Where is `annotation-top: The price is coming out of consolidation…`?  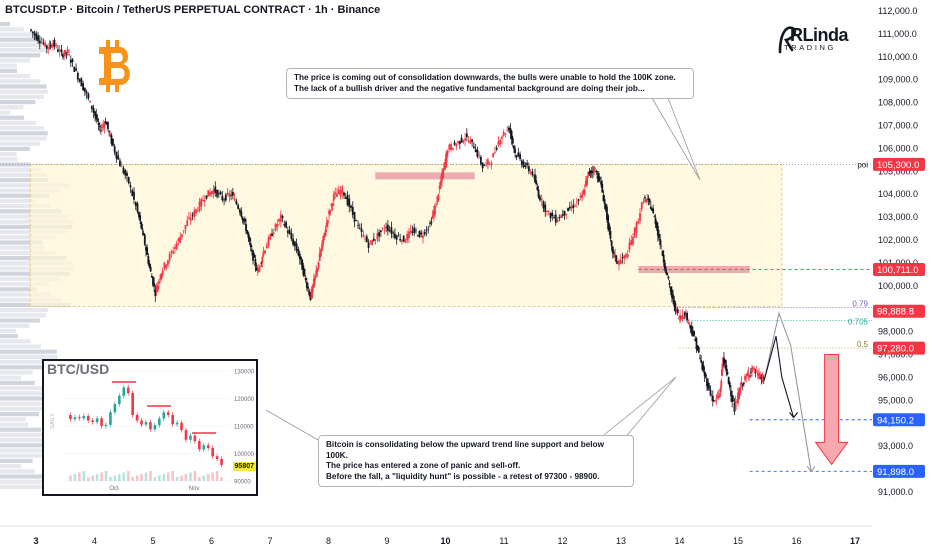 annotation-top: The price is coming out of consolidation… is located at coordinates (490, 83).